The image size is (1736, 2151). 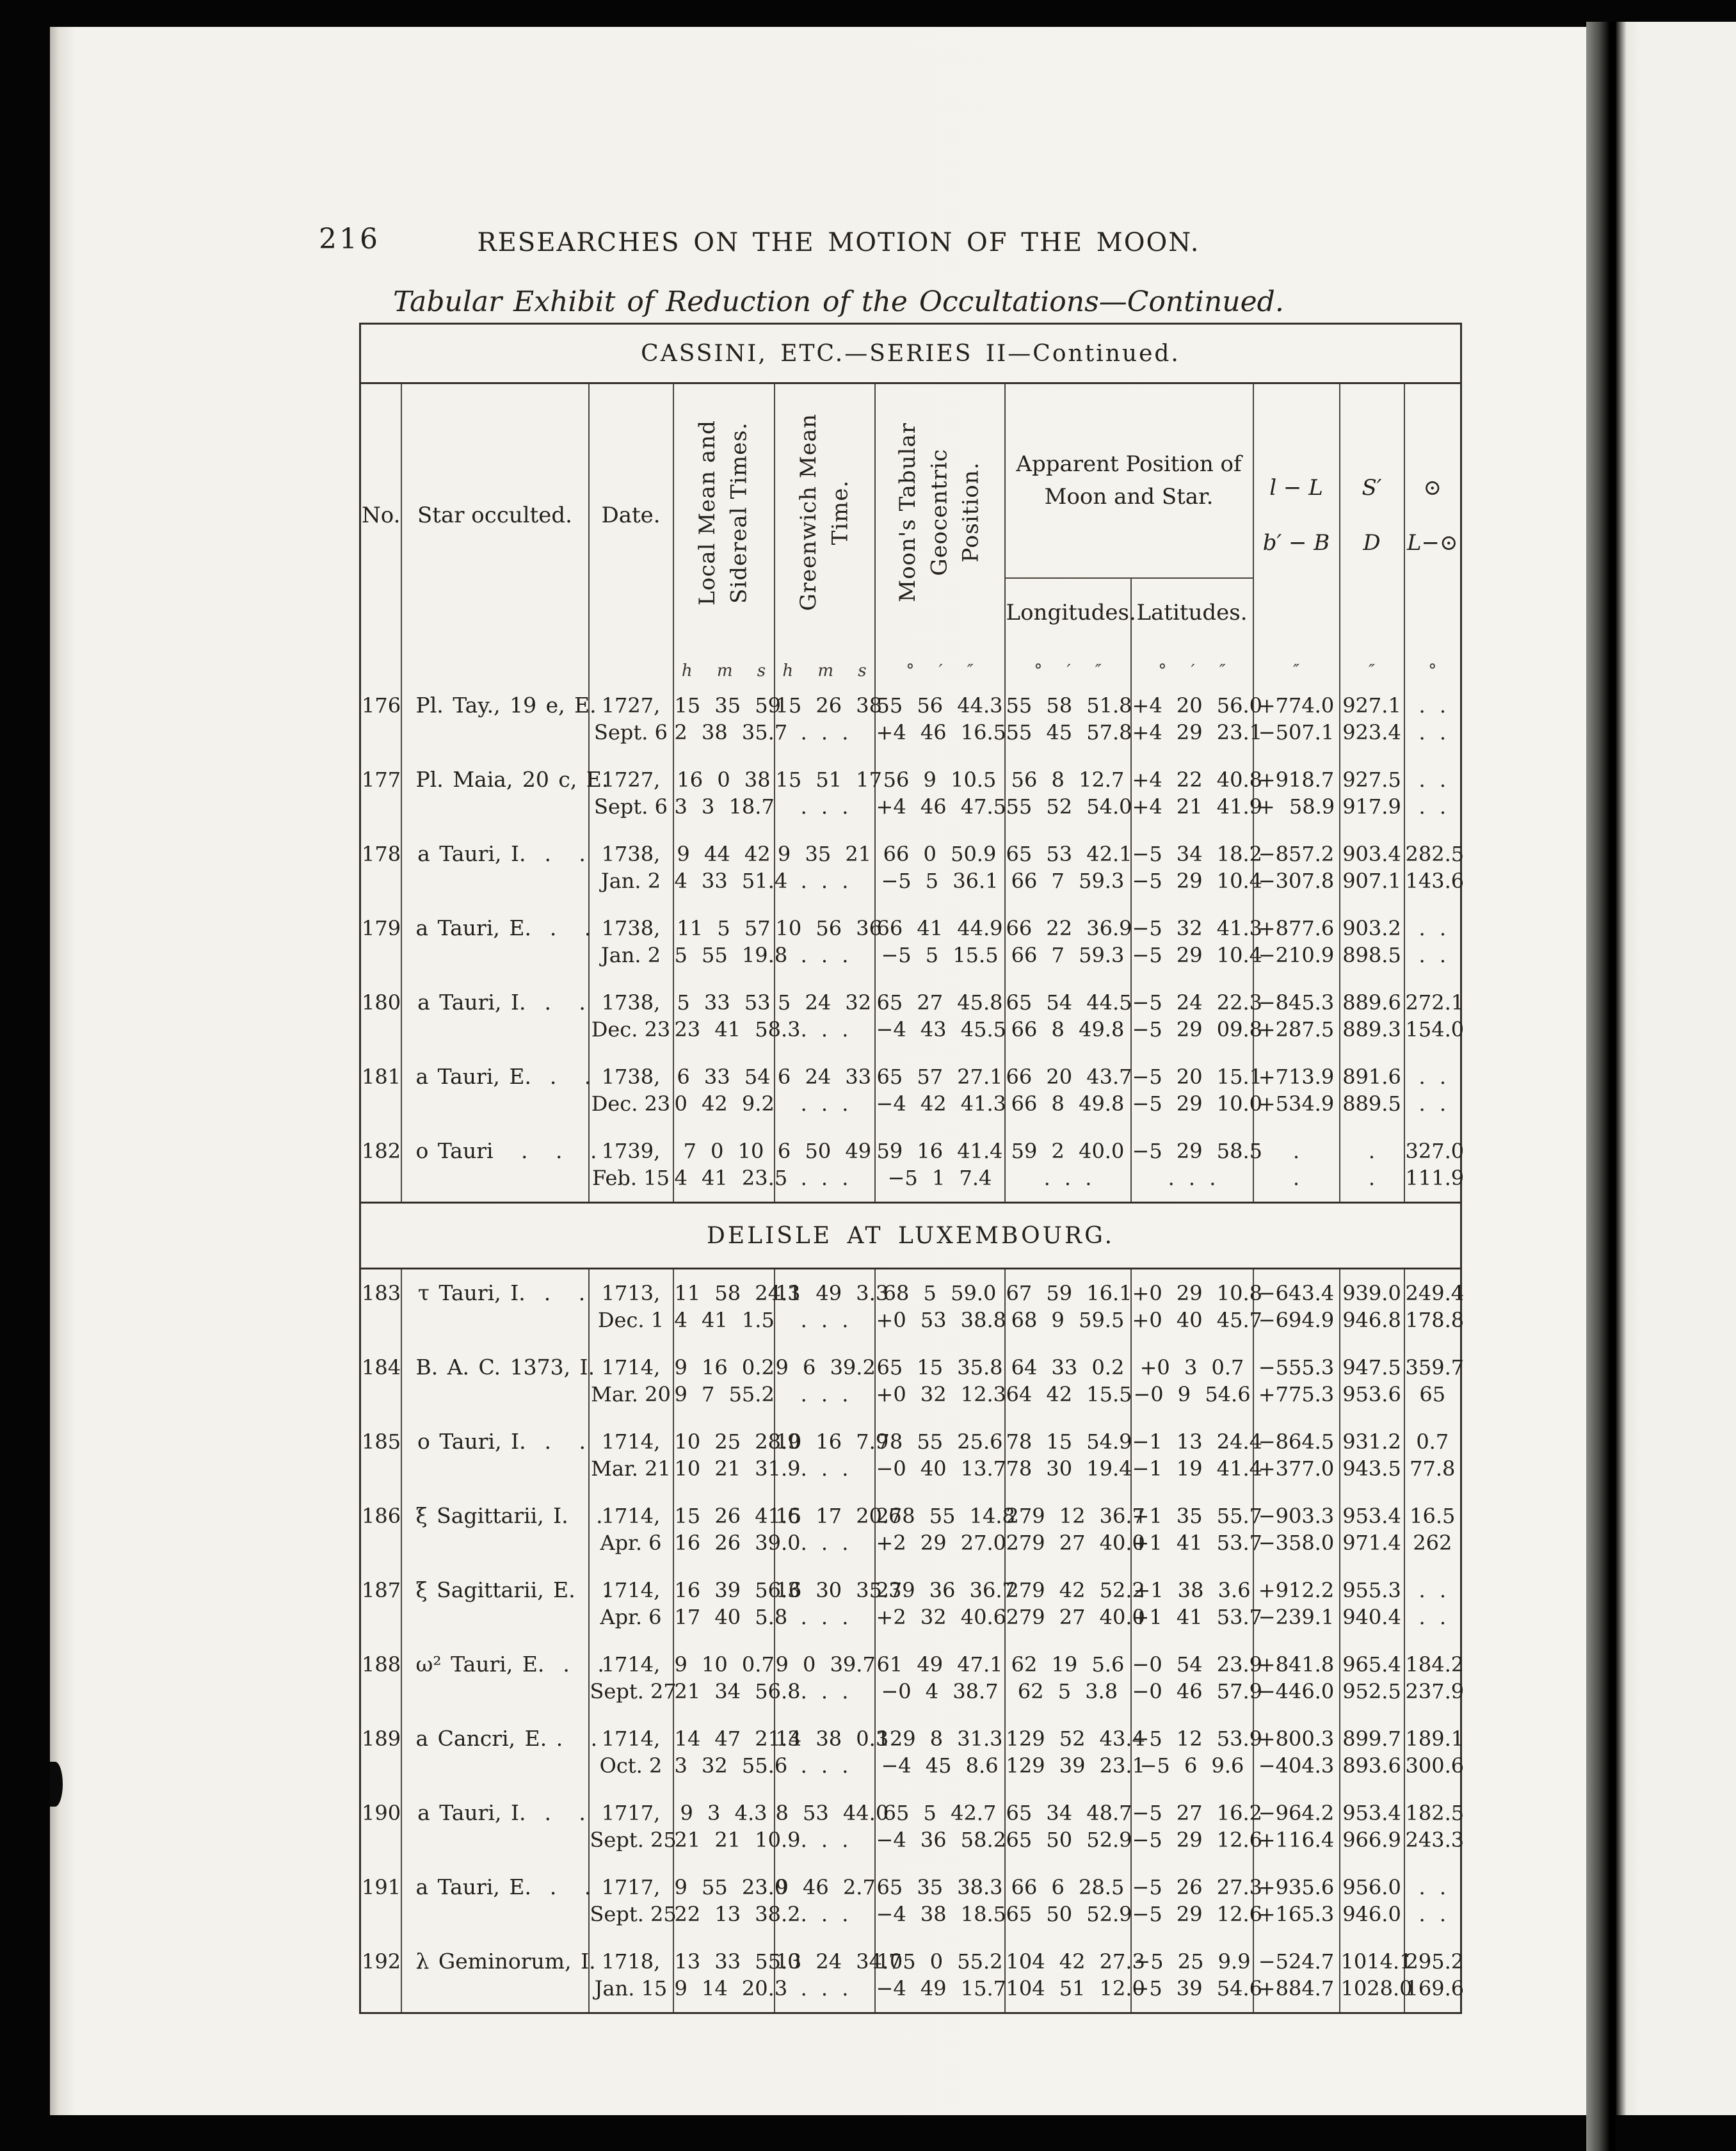 I want to click on page-number: 216, so click(x=349, y=239).